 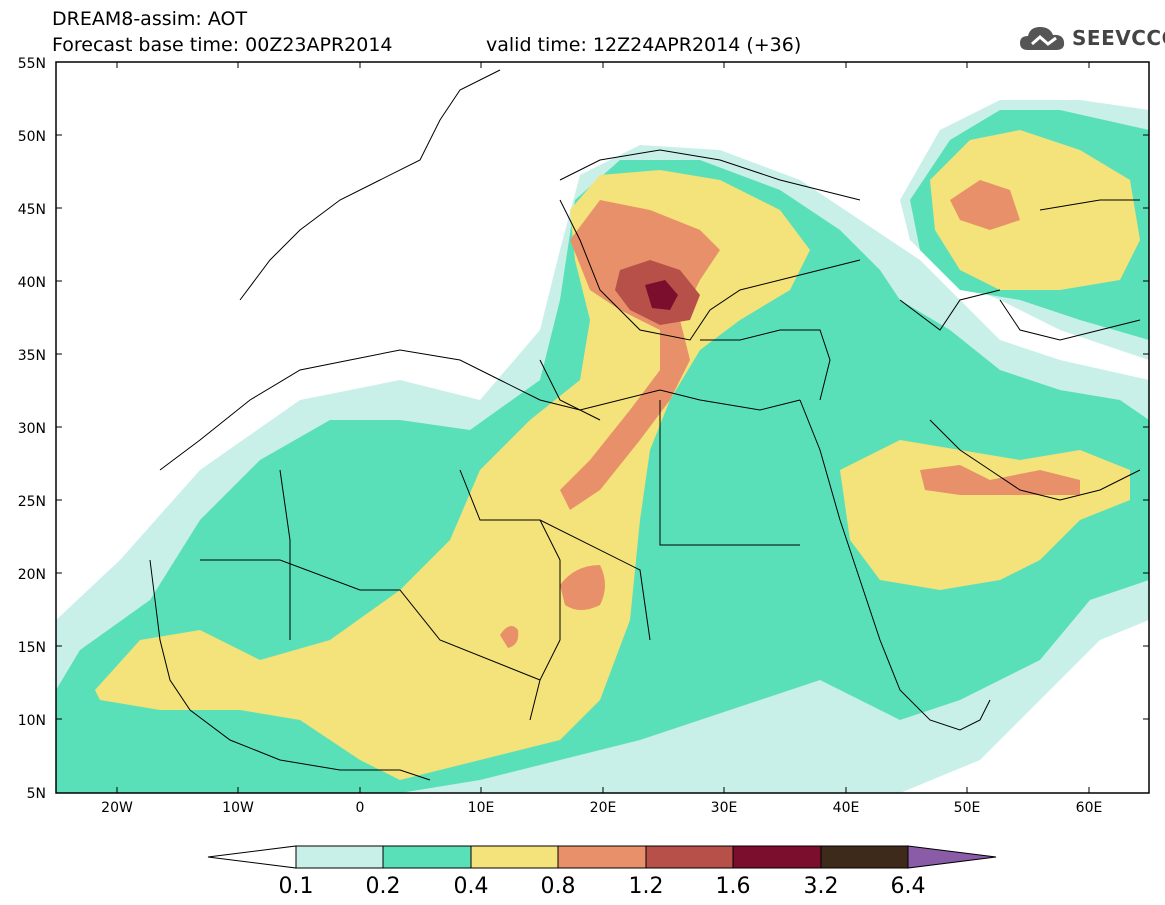 What do you see at coordinates (222, 45) in the screenshot?
I see `forecast-base-time: Forecast base time: 00Z23APR2014` at bounding box center [222, 45].